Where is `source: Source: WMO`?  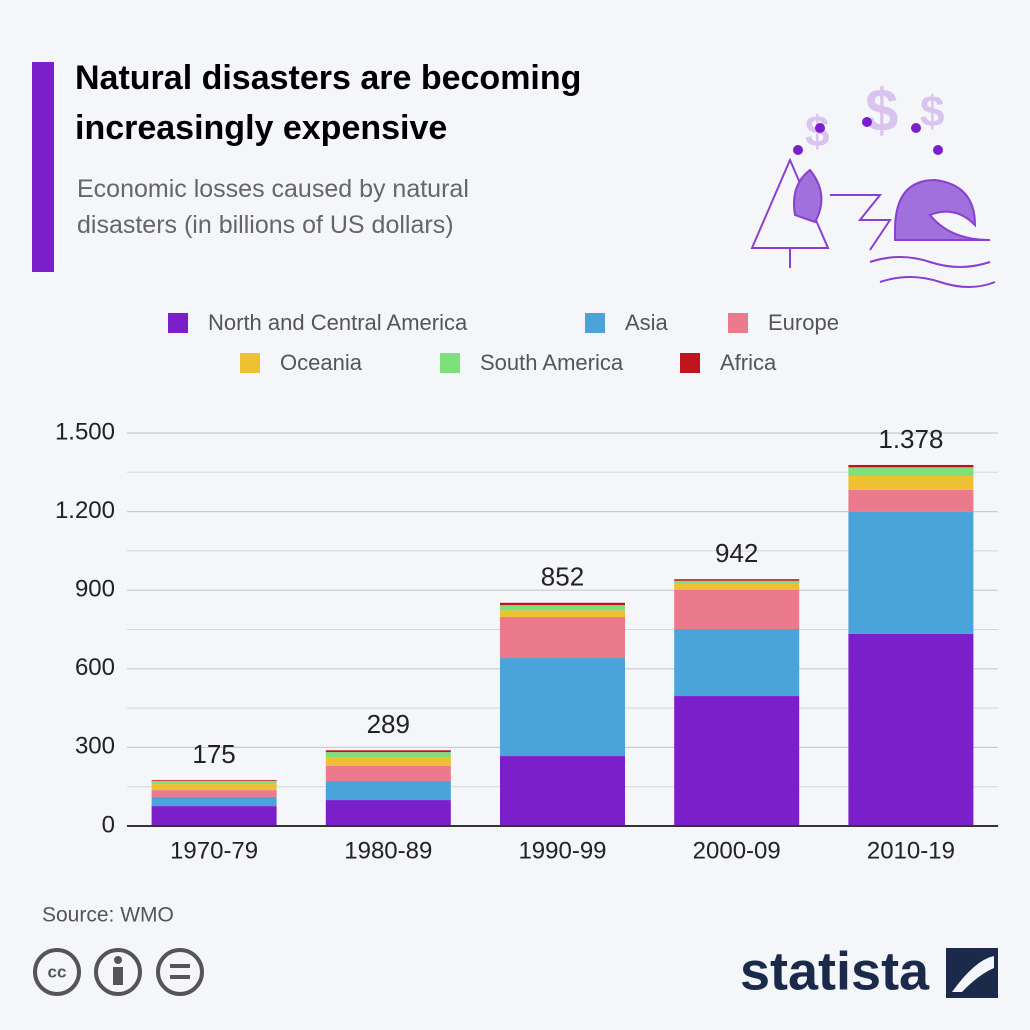 source: Source: WMO is located at coordinates (108, 915).